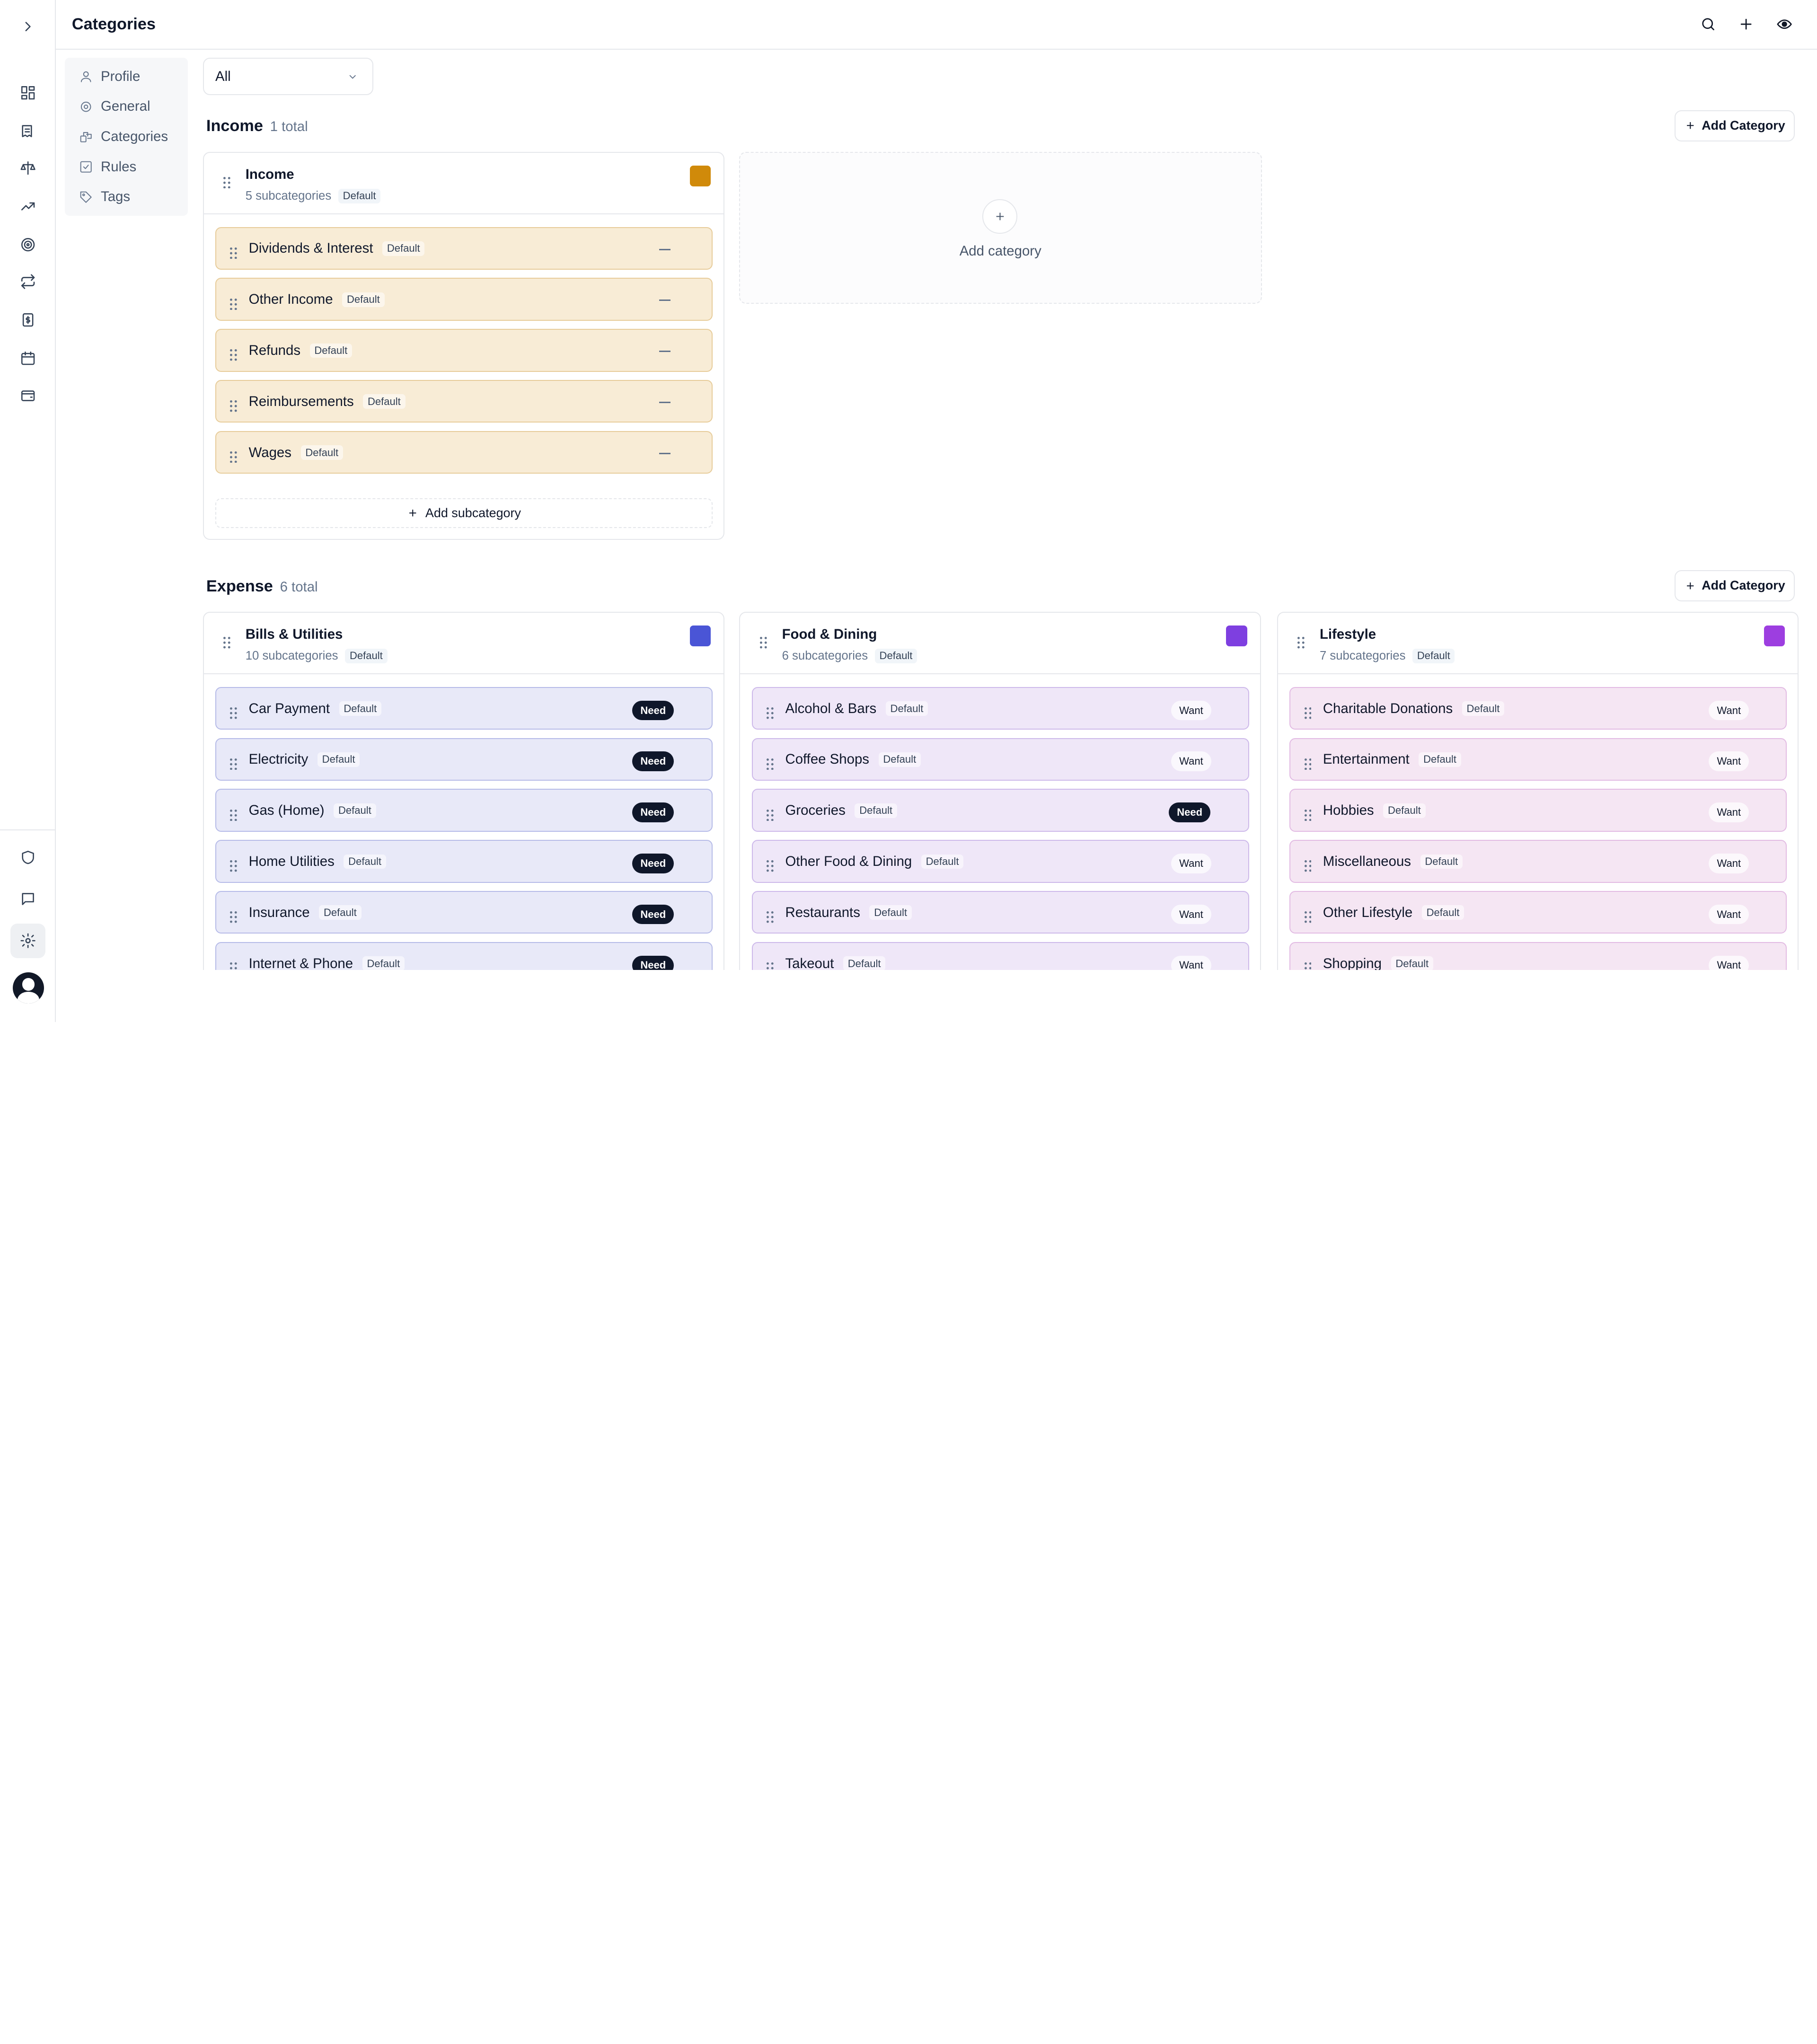  I want to click on nav-settings, so click(28, 941).